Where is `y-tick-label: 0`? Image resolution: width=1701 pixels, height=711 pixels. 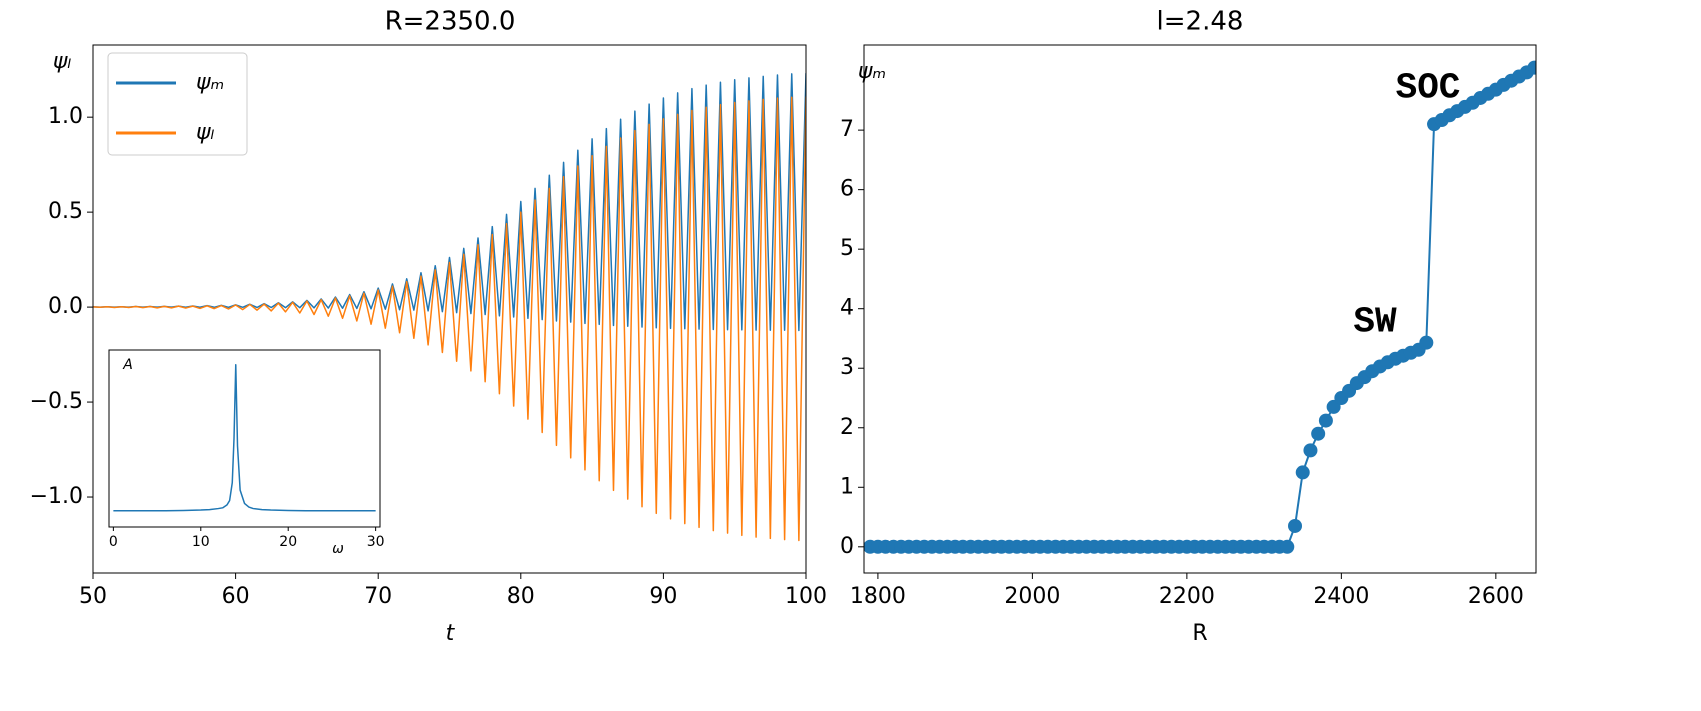 y-tick-label: 0 is located at coordinates (847, 546).